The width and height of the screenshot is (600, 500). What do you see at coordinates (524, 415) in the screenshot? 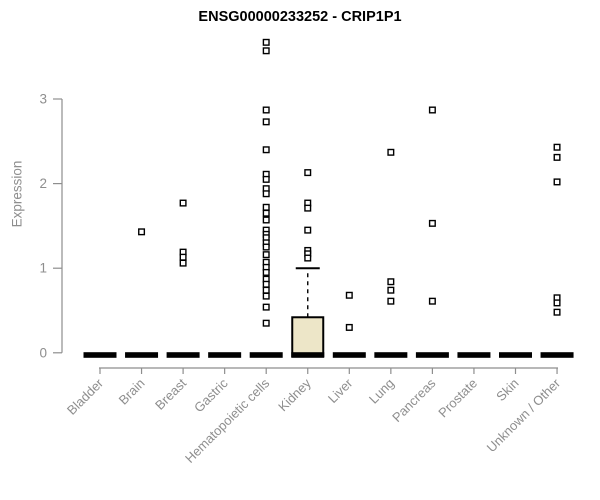
I see `x-tick-label: Unknown / Other` at bounding box center [524, 415].